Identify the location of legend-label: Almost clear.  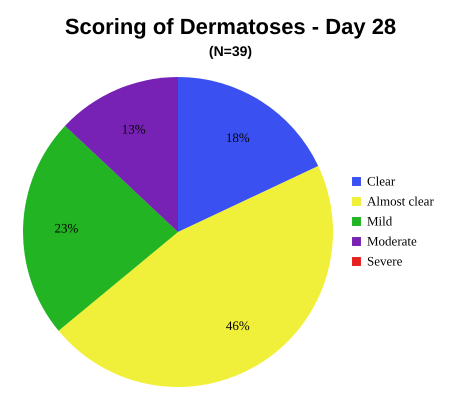
(400, 201).